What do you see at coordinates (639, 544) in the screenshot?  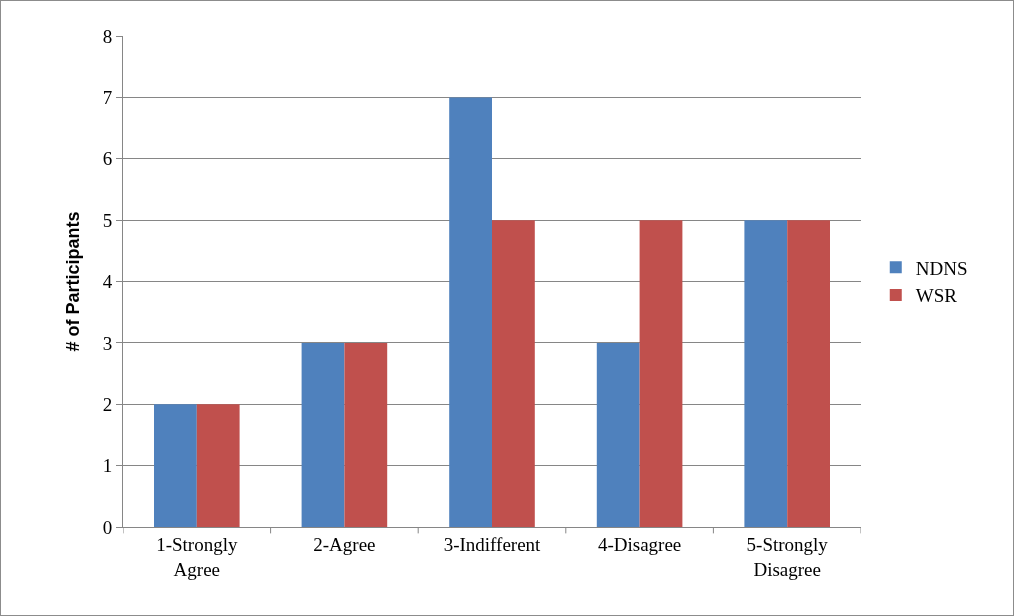 I see `x-tick-label: 4-Disagree` at bounding box center [639, 544].